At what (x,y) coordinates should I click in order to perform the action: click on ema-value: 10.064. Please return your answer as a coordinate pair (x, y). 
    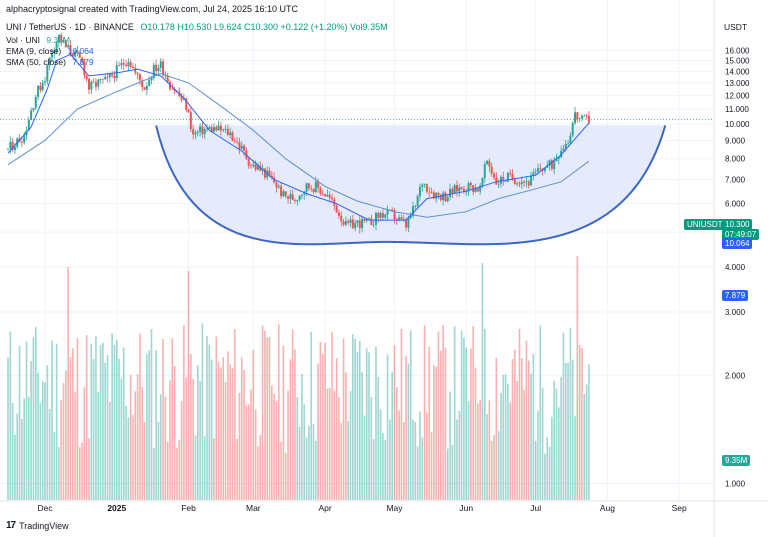
    Looking at the image, I should click on (80, 51).